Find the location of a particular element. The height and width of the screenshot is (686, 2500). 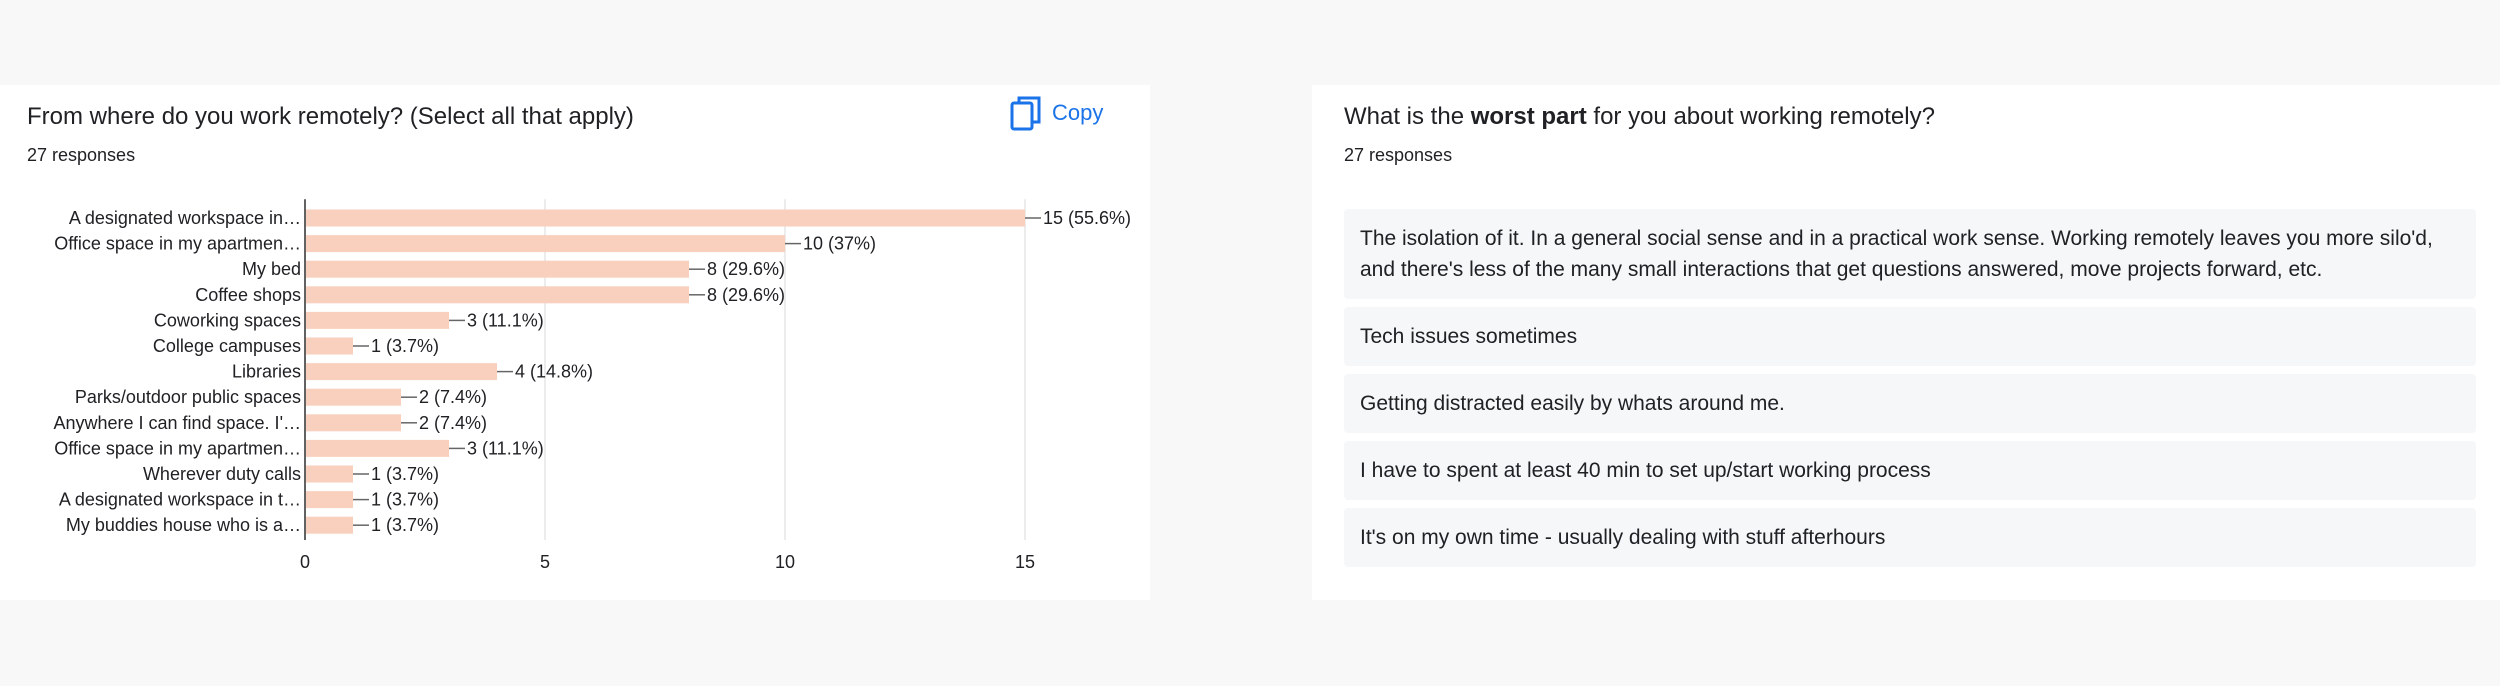

data-label: 10 (37%) is located at coordinates (839, 244).